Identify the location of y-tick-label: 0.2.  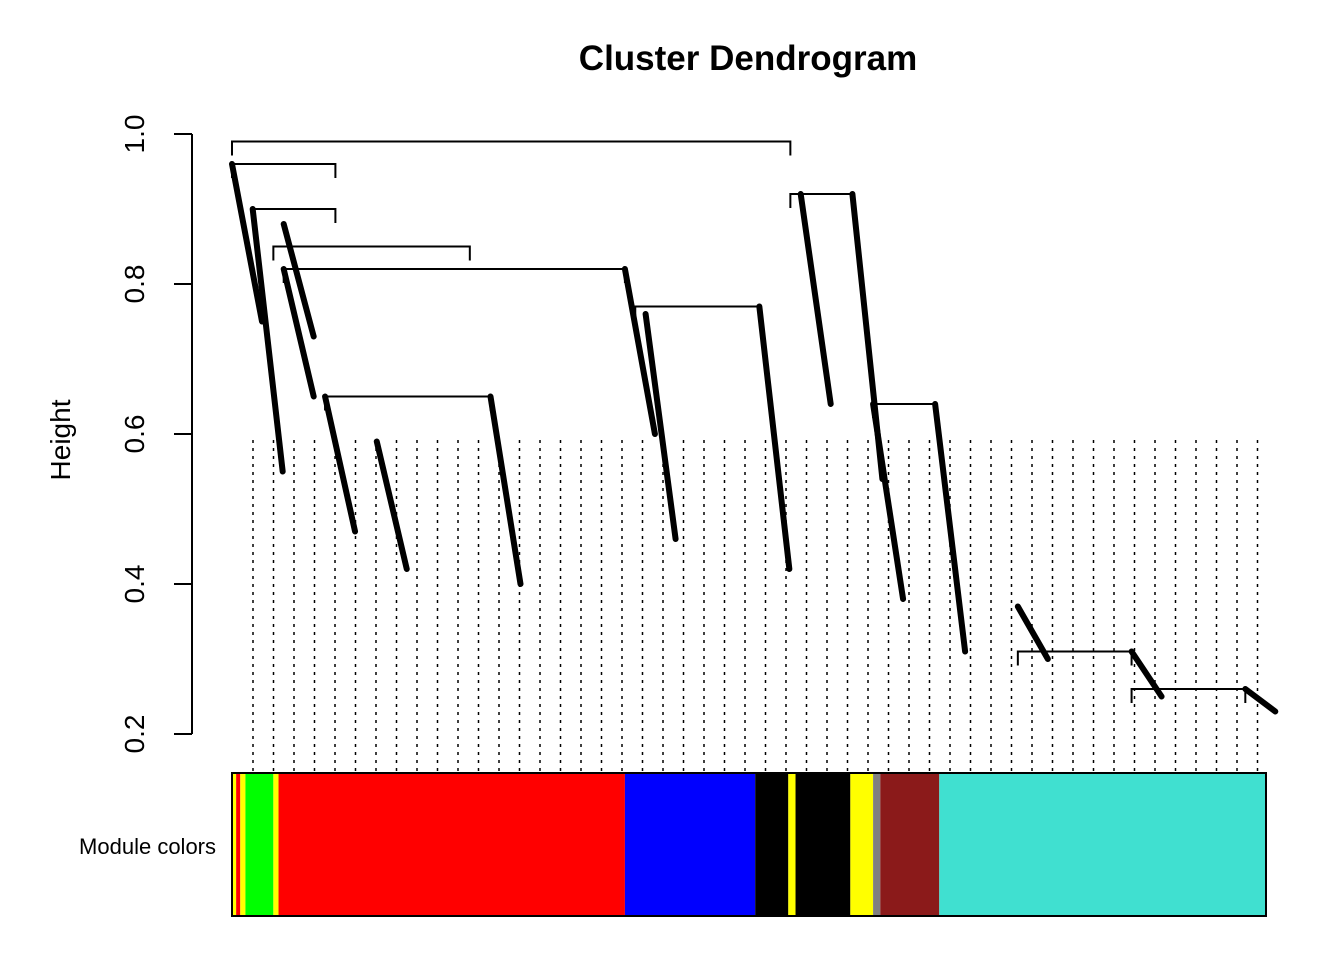
(134, 734).